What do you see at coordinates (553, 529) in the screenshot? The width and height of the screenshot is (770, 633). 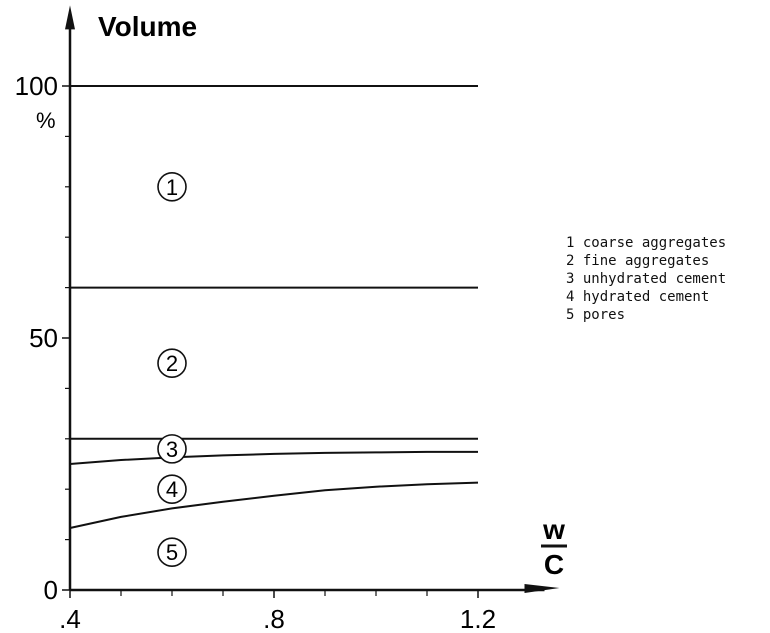 I see `x-axis-label-numerator: w` at bounding box center [553, 529].